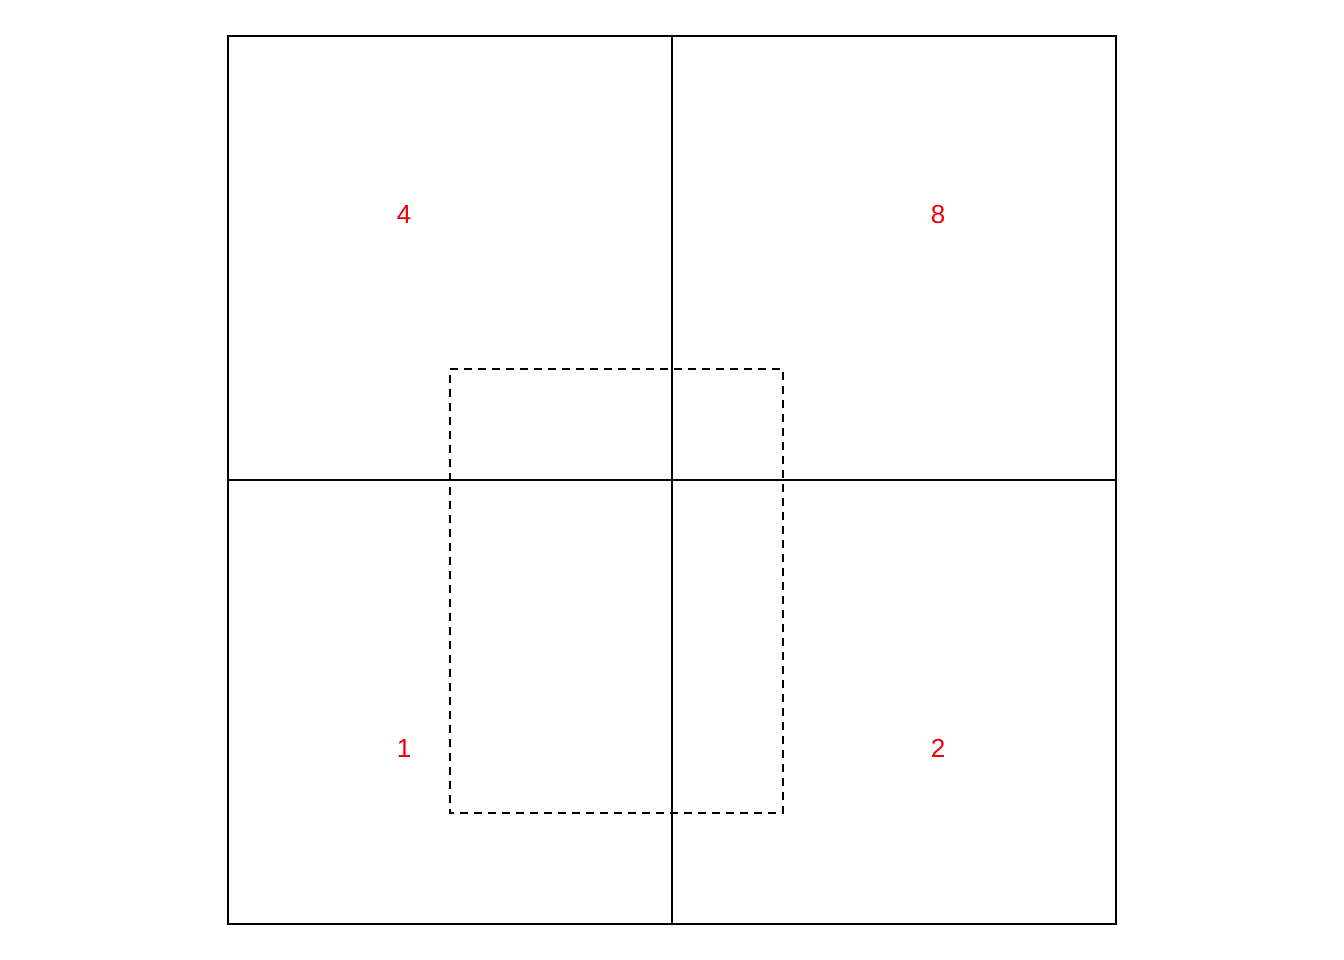  Describe the element at coordinates (404, 748) in the screenshot. I see `quadrant-label-bottom-left: 1` at that location.